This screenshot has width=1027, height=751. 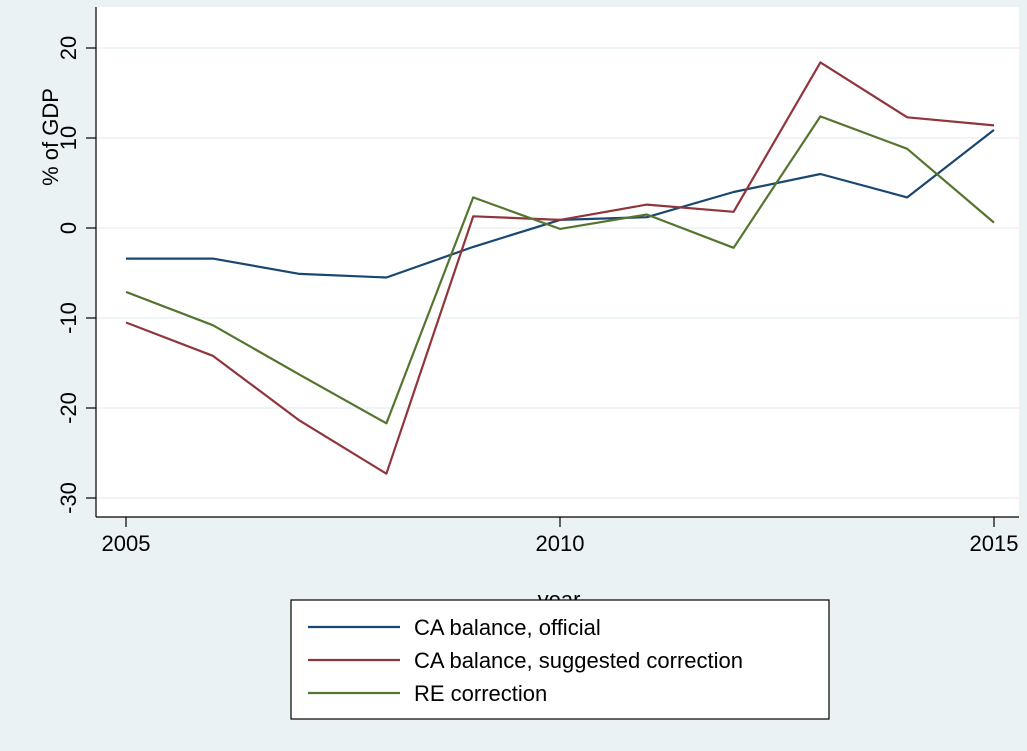 I want to click on legend-entry-label: CA balance, suggested correction, so click(x=578, y=660).